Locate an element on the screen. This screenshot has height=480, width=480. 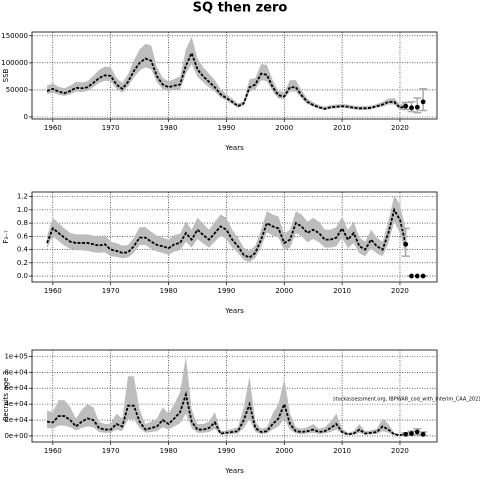
y-tick-label: 1e+05 is located at coordinates (16, 356).